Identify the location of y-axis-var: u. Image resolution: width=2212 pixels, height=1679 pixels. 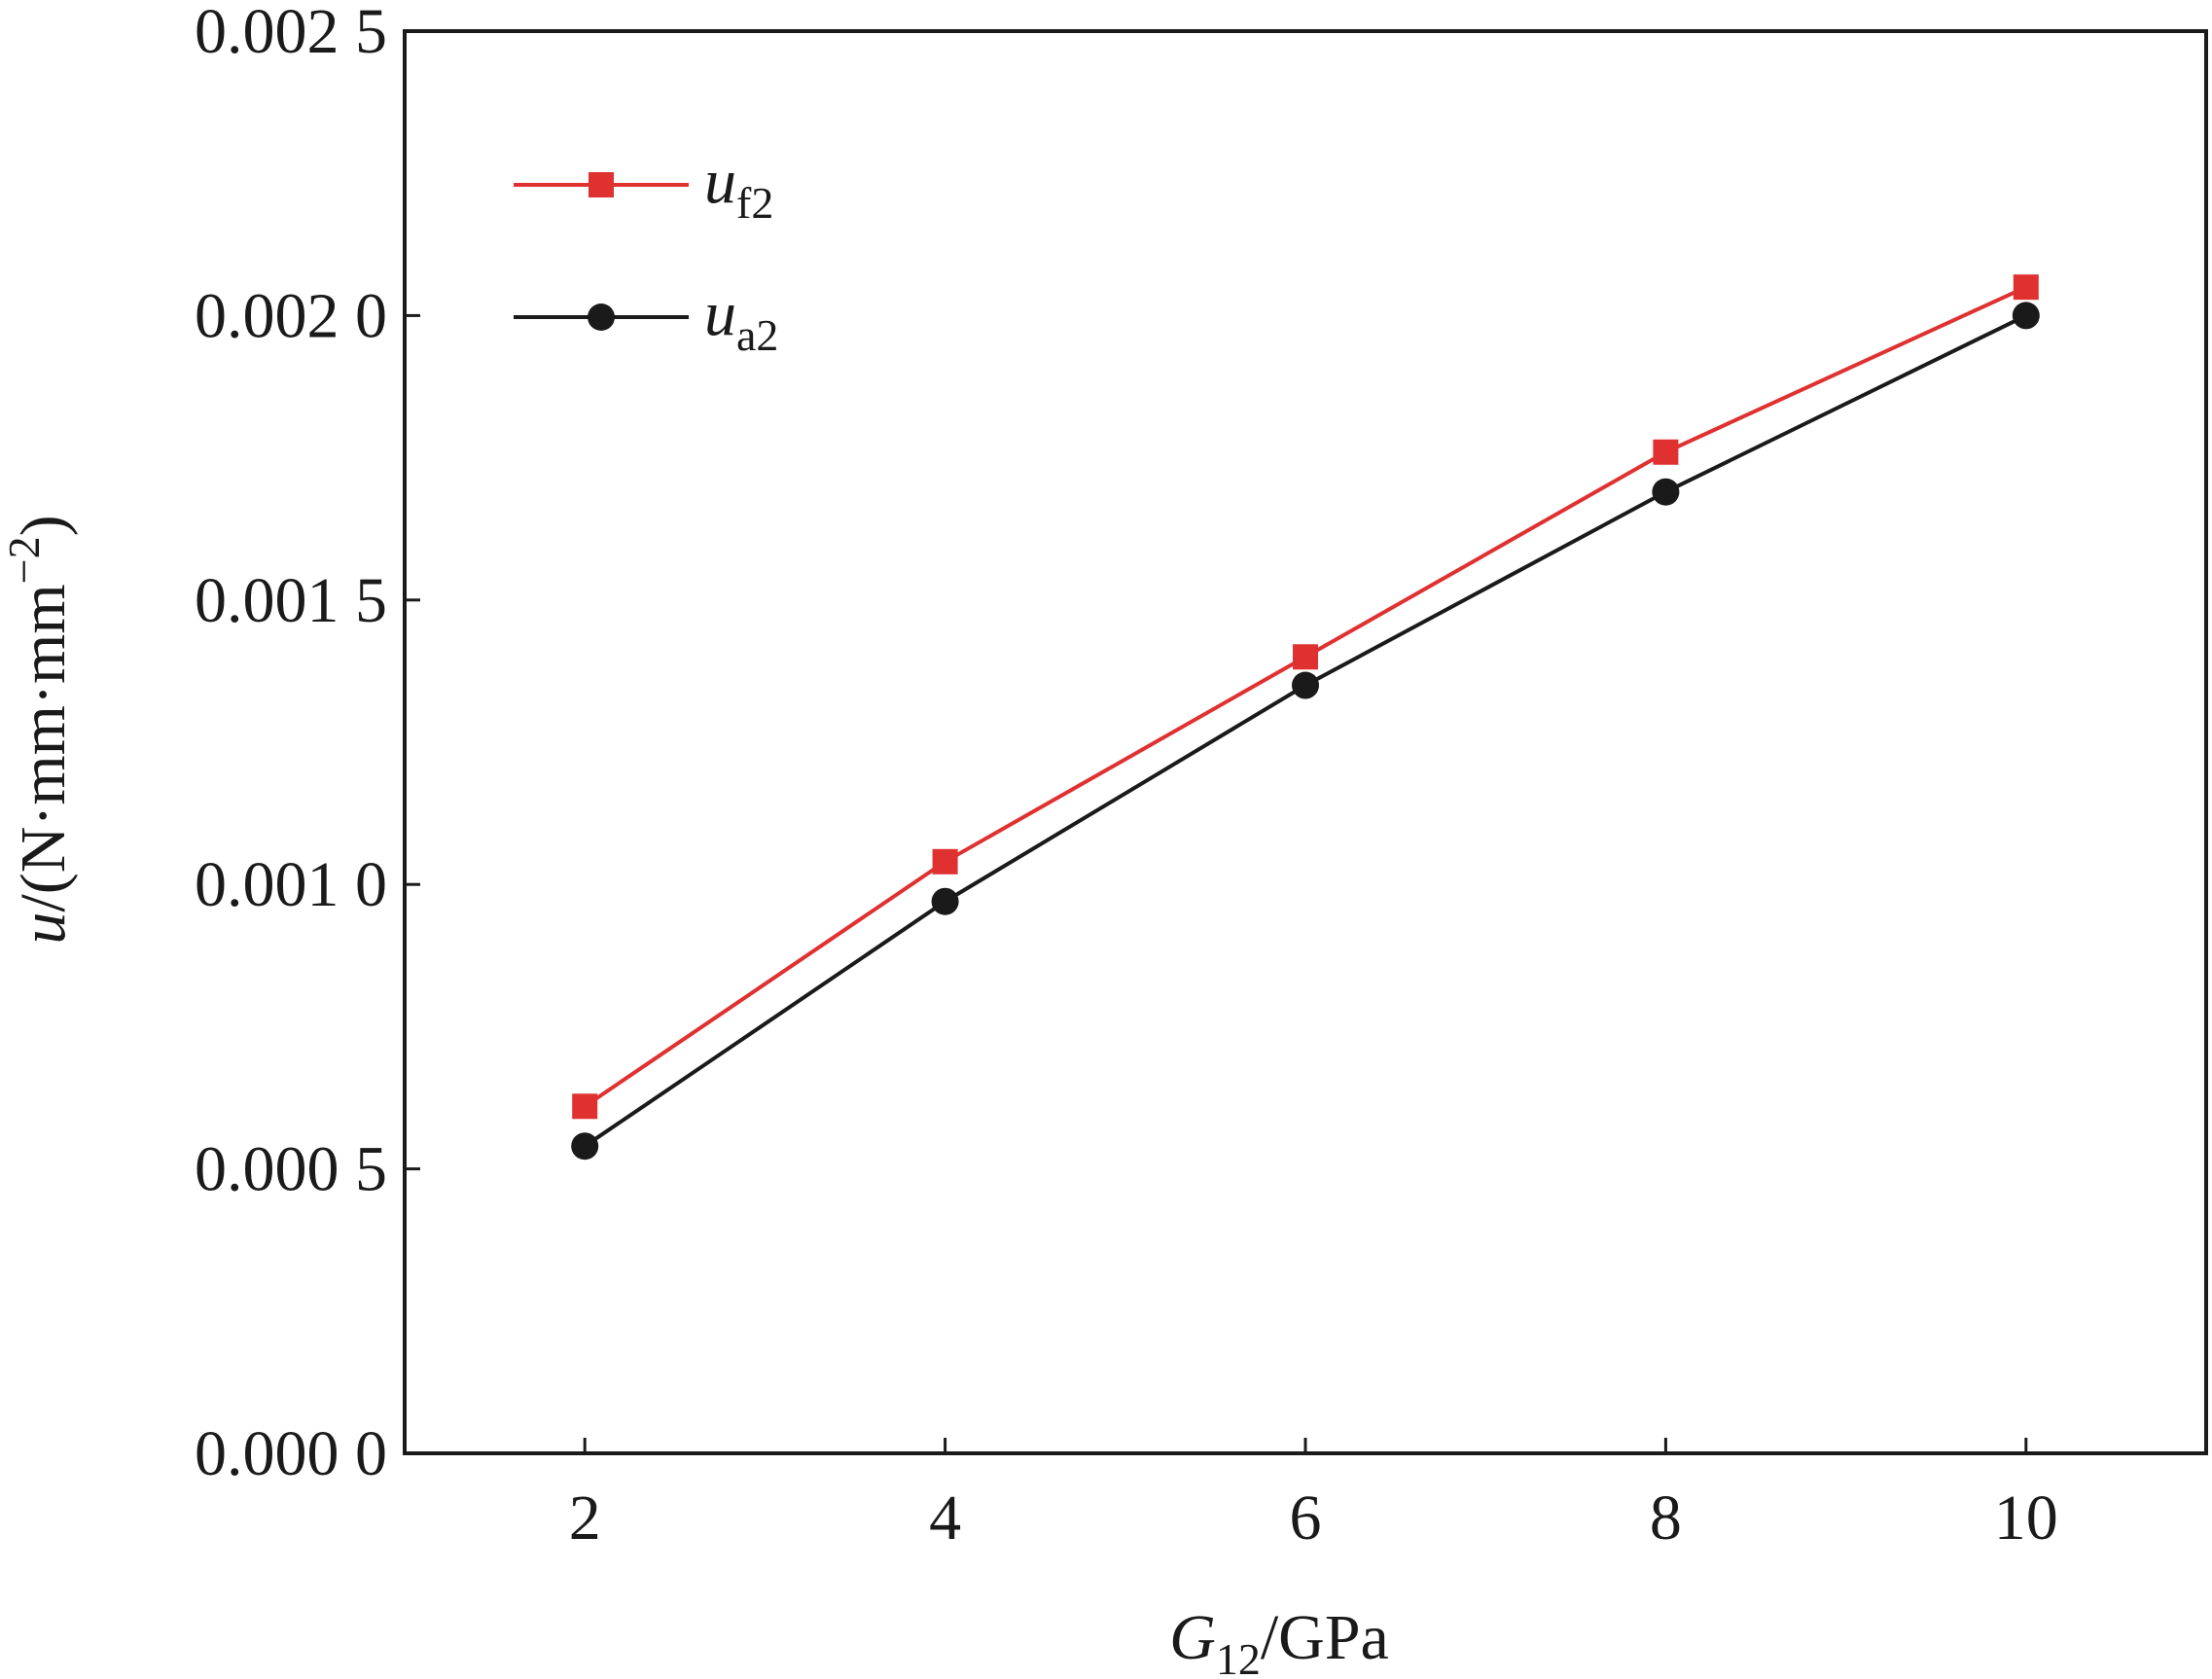
(44, 928).